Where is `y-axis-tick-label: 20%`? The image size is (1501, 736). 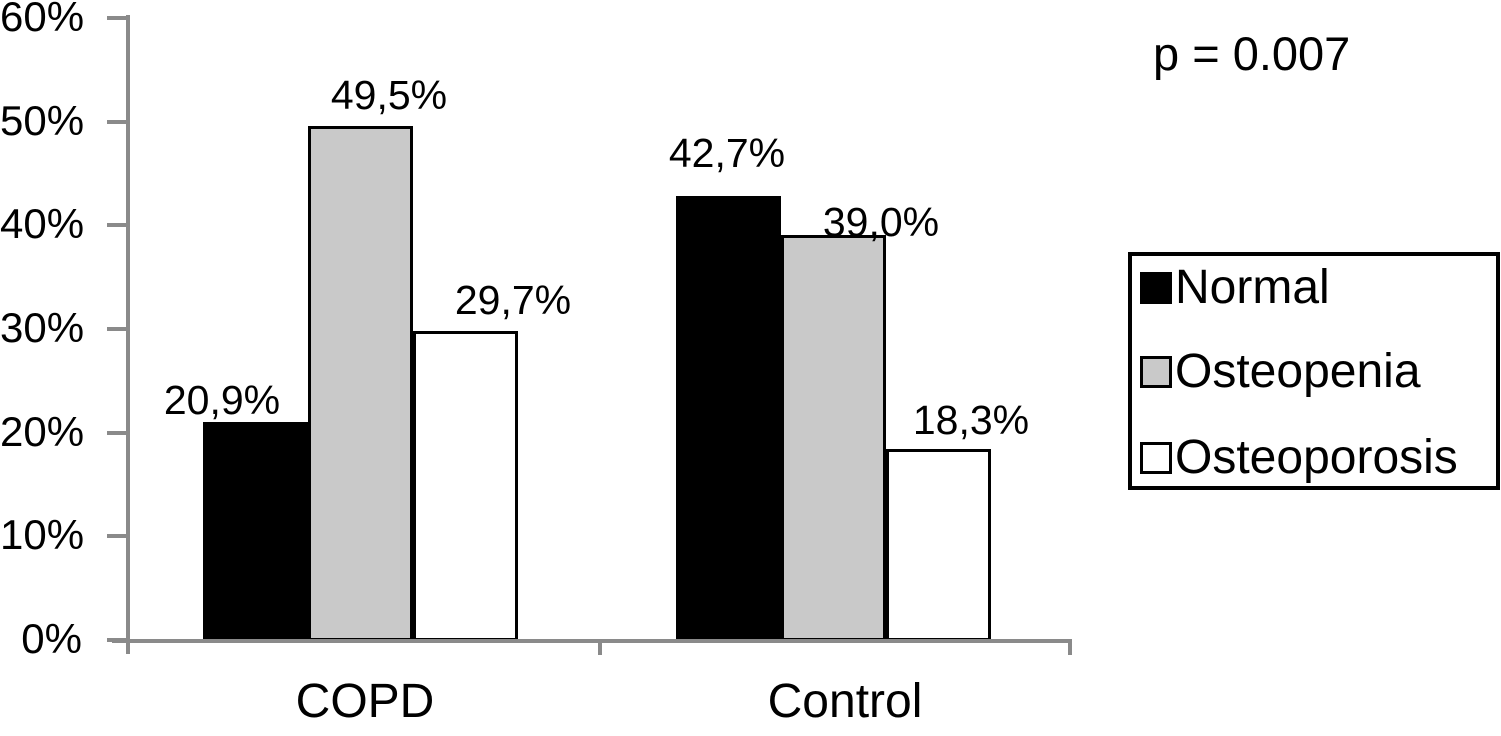
y-axis-tick-label: 20% is located at coordinates (42, 431).